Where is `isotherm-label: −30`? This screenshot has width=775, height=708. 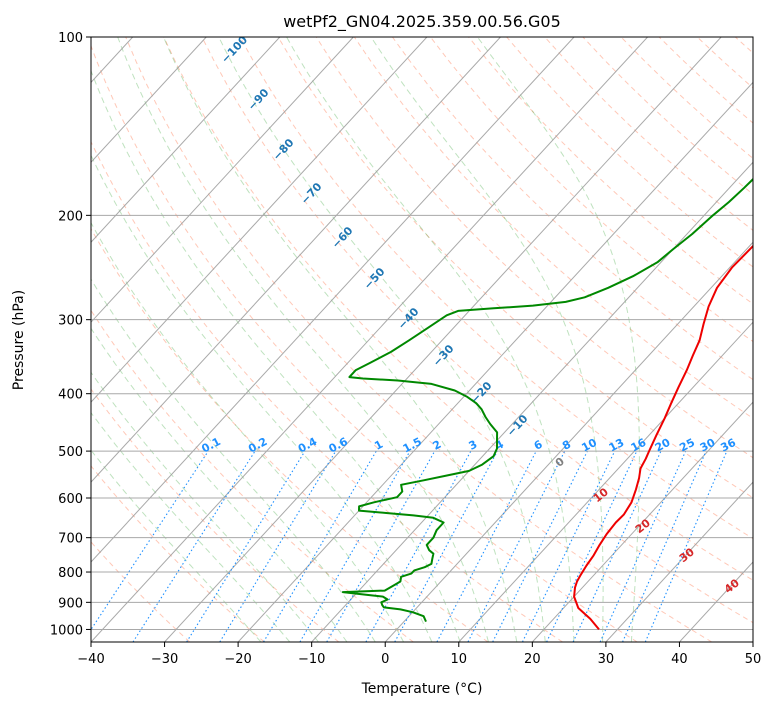
isotherm-label: −30 is located at coordinates (443, 355).